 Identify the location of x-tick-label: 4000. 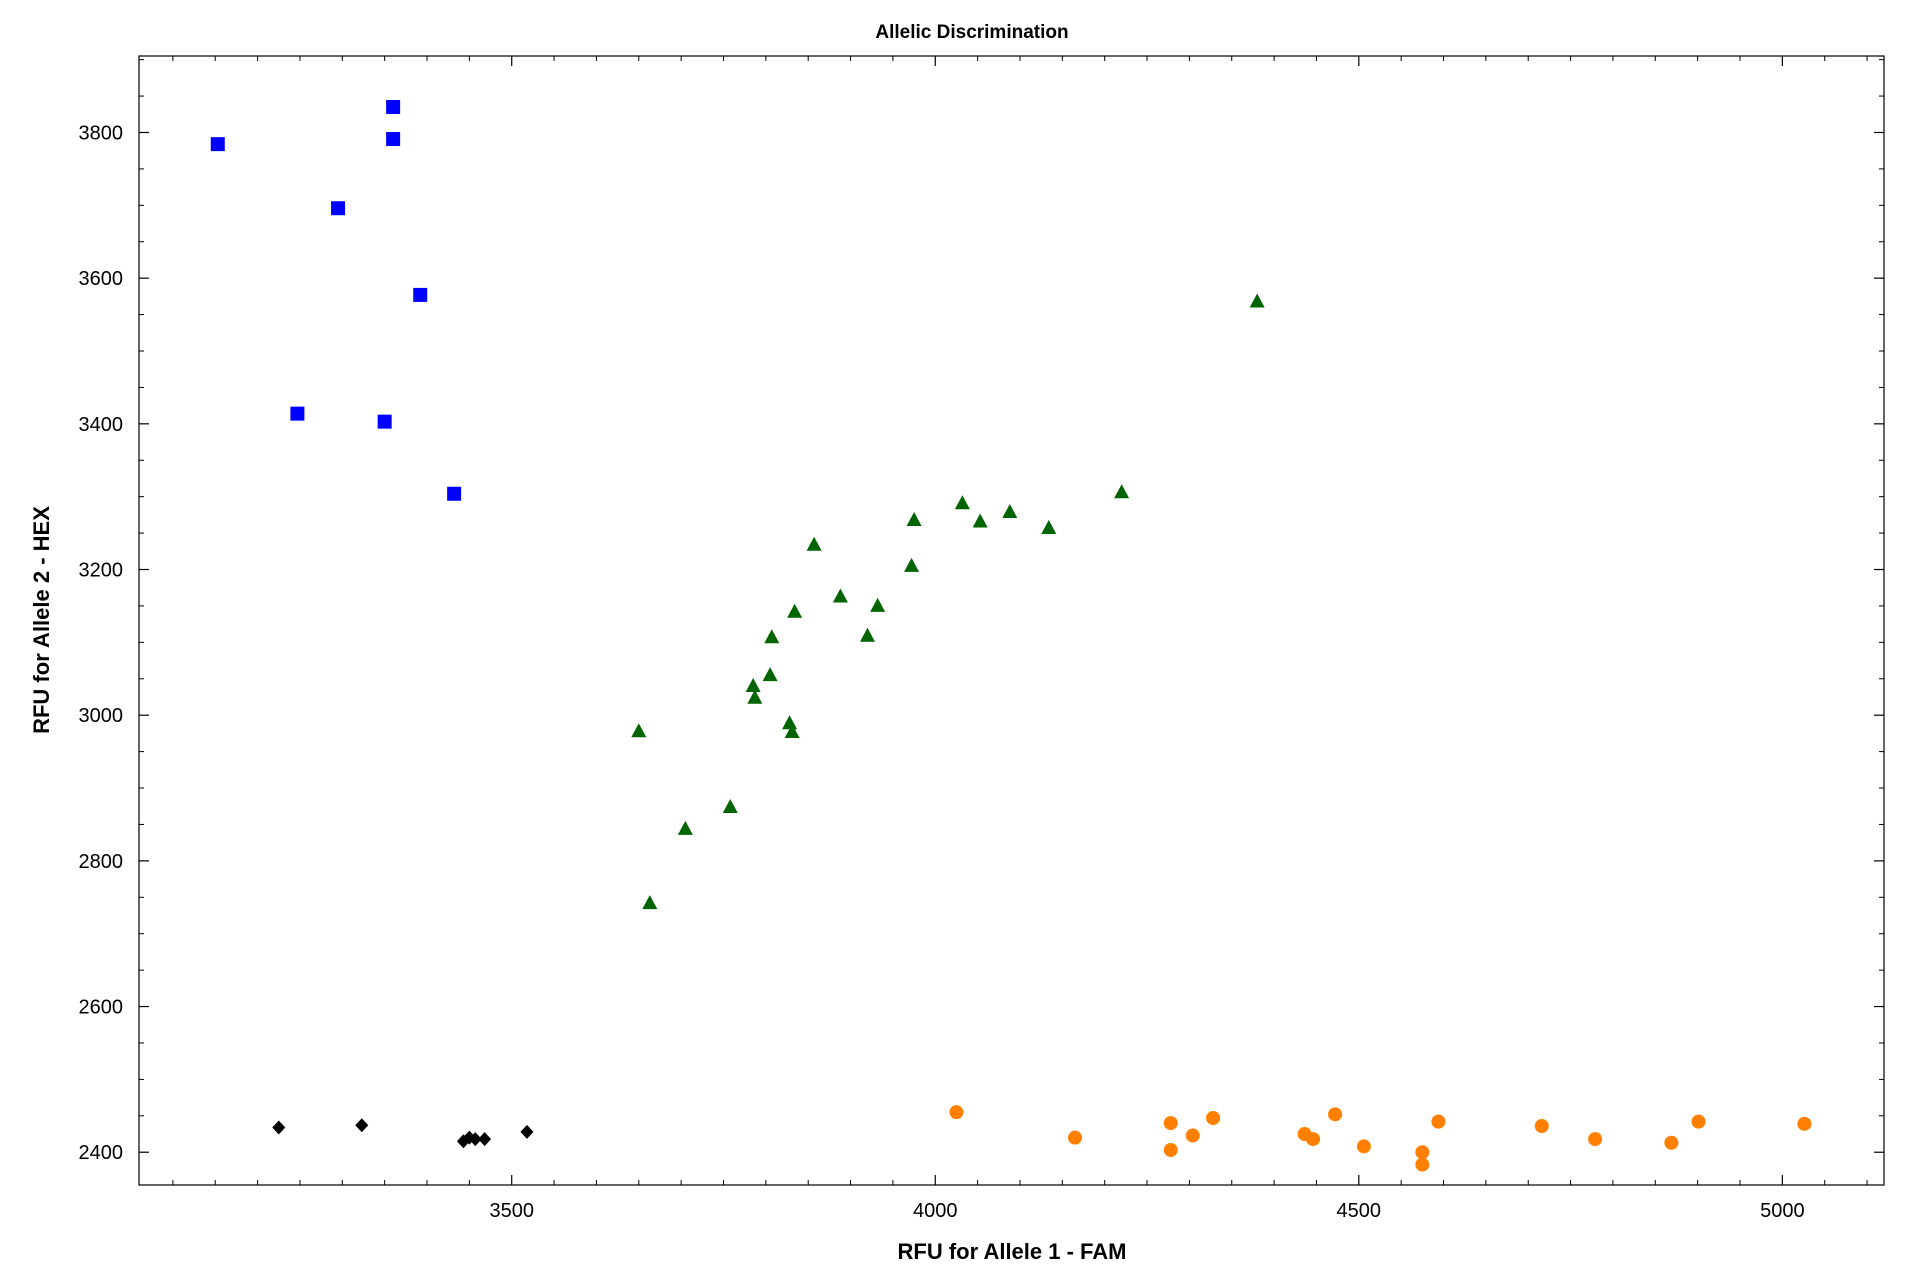
(935, 1211).